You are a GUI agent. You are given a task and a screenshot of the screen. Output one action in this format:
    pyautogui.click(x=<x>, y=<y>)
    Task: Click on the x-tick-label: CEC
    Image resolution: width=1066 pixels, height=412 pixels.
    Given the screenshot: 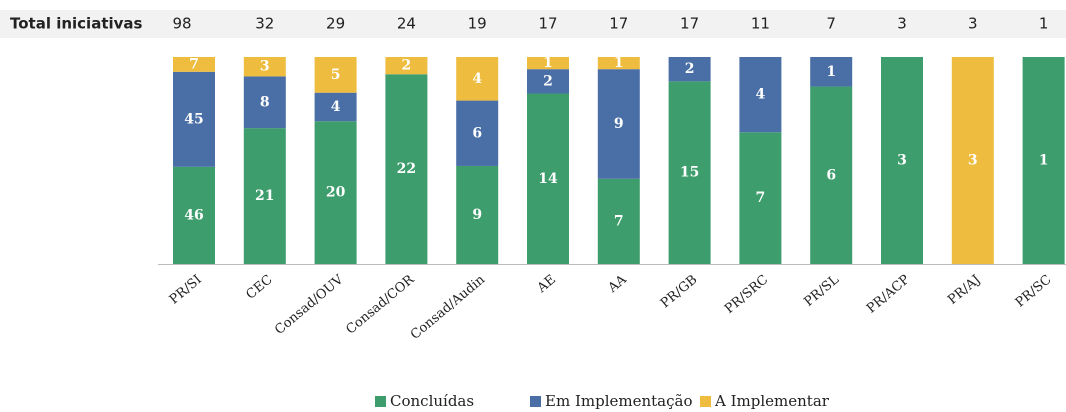 What is the action you would take?
    pyautogui.click(x=259, y=287)
    